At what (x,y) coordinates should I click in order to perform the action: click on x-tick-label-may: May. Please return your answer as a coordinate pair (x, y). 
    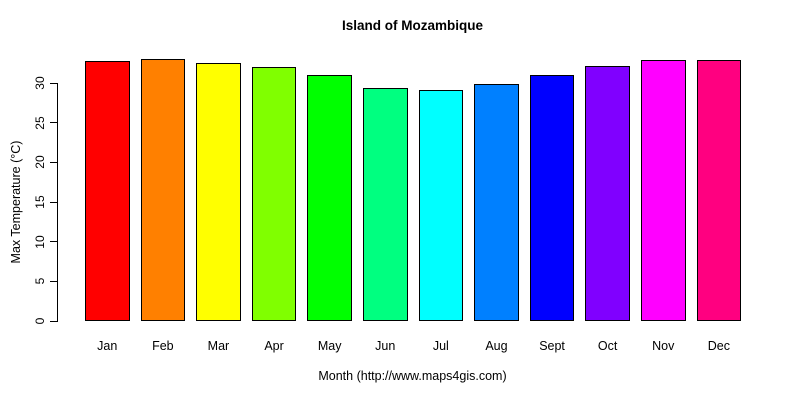
    Looking at the image, I should click on (329, 346).